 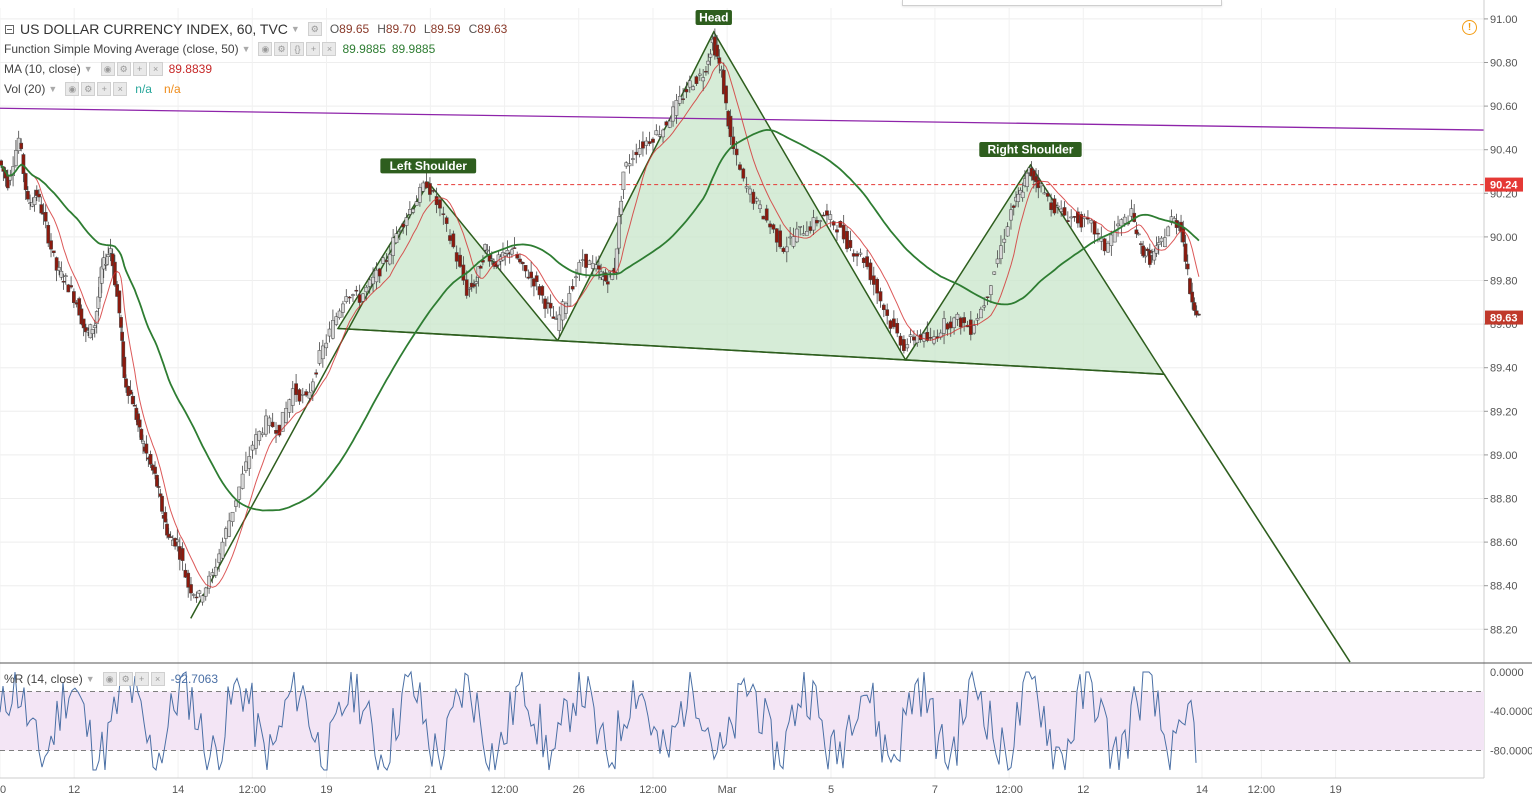 What do you see at coordinates (354, 29) in the screenshot?
I see `open-value: 89.65` at bounding box center [354, 29].